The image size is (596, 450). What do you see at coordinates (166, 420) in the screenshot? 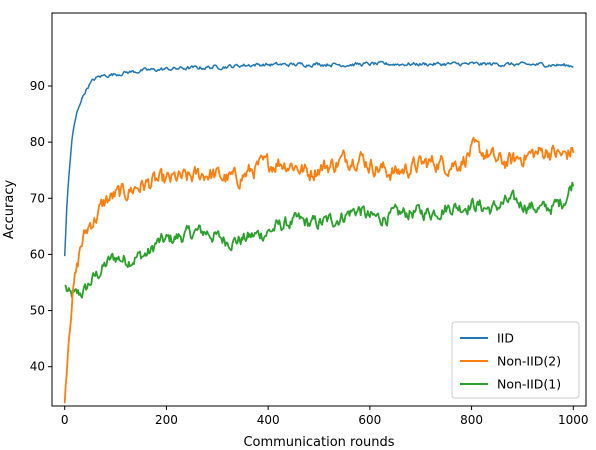
I see `x-tick-label: 200` at bounding box center [166, 420].